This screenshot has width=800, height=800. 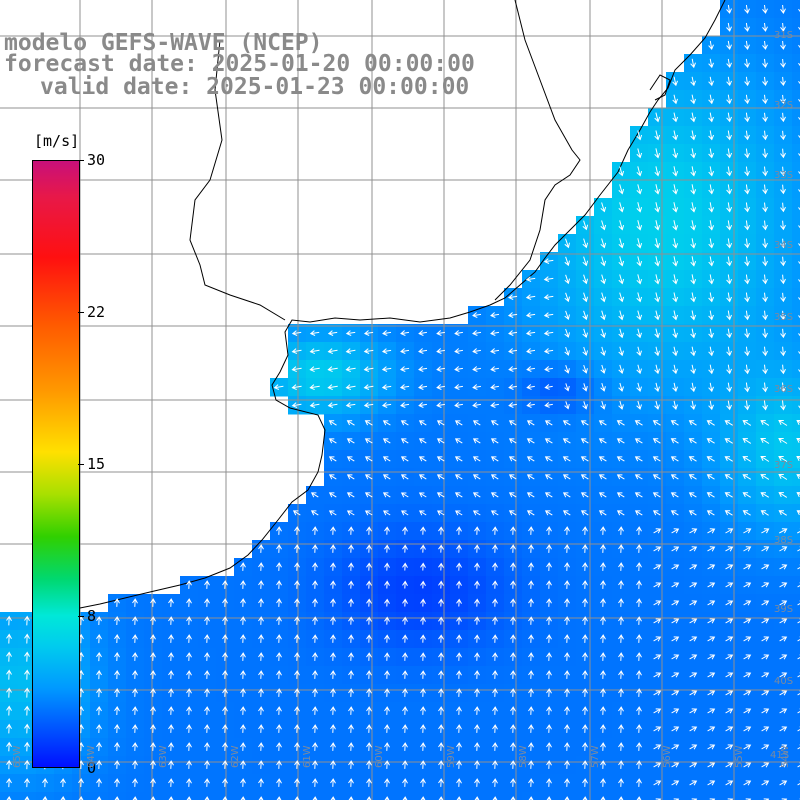 What do you see at coordinates (780, 755) in the screenshot?
I see `lat-label: 41S` at bounding box center [780, 755].